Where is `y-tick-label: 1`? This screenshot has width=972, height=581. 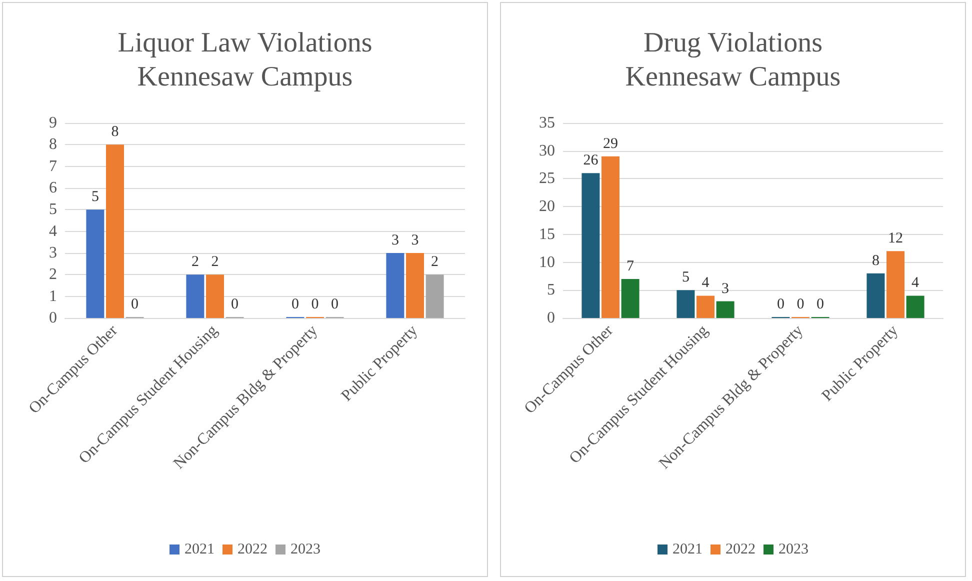 y-tick-label: 1 is located at coordinates (53, 296).